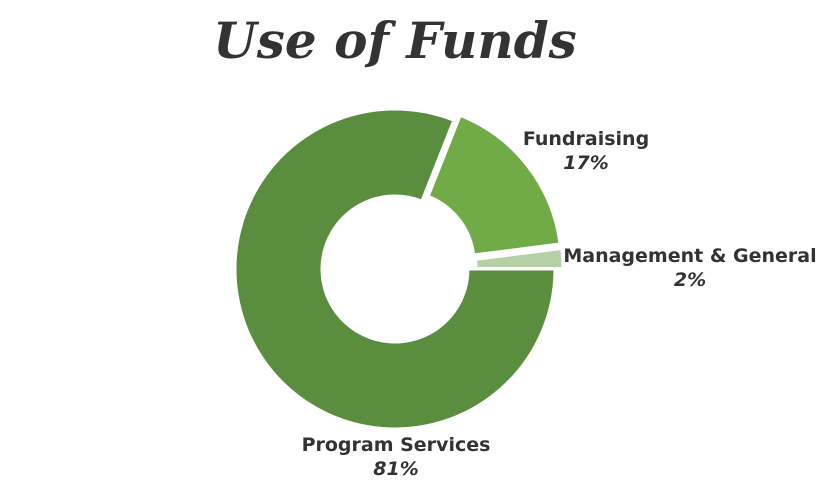  Describe the element at coordinates (586, 139) in the screenshot. I see `slice-name-fundraising: Fundraising` at that location.